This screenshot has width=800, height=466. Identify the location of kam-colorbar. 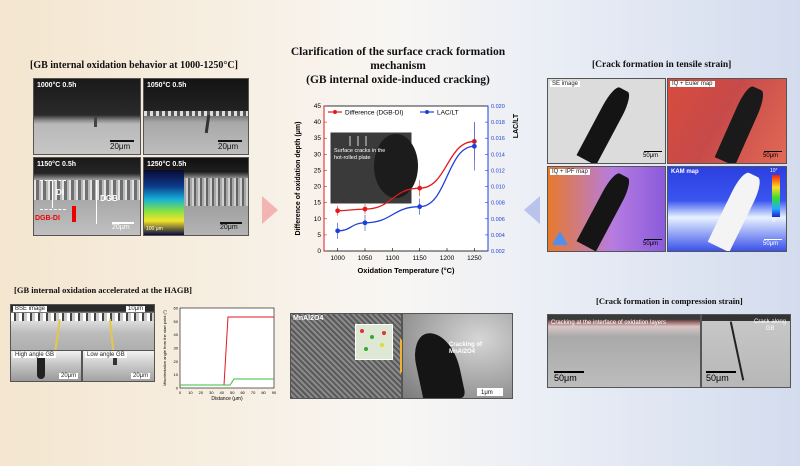
(776, 196).